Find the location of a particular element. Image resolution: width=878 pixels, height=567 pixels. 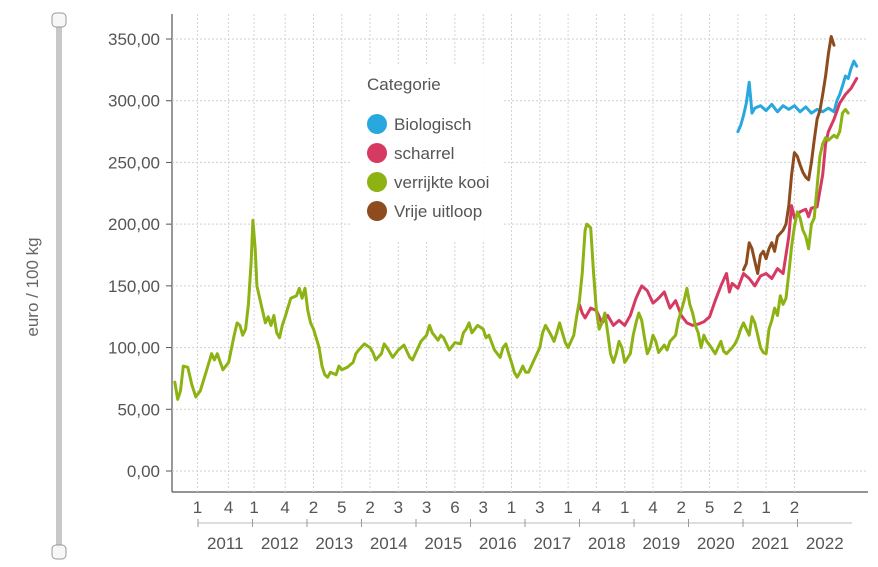

series-line-scharrel is located at coordinates (718, 202).